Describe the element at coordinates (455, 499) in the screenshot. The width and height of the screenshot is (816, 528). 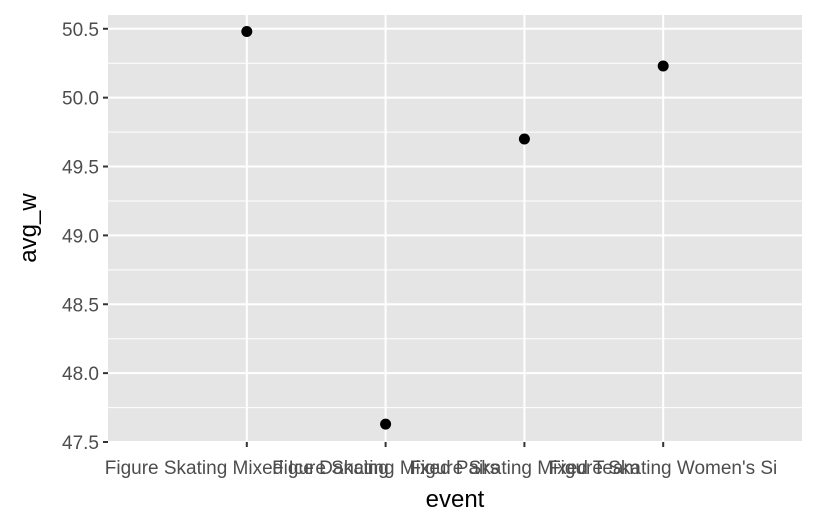
I see `x-axis-title: event` at that location.